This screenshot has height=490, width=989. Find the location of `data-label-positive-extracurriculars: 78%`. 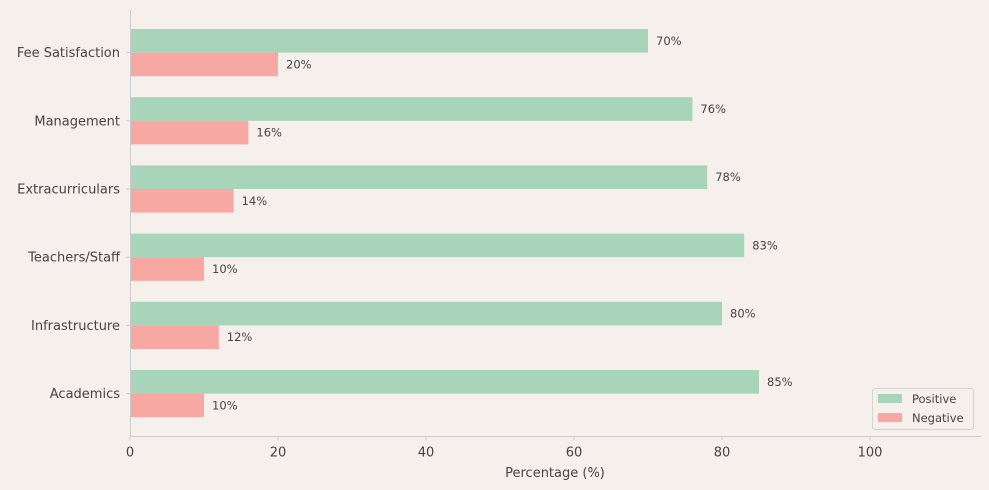

data-label-positive-extracurriculars: 78% is located at coordinates (728, 177).